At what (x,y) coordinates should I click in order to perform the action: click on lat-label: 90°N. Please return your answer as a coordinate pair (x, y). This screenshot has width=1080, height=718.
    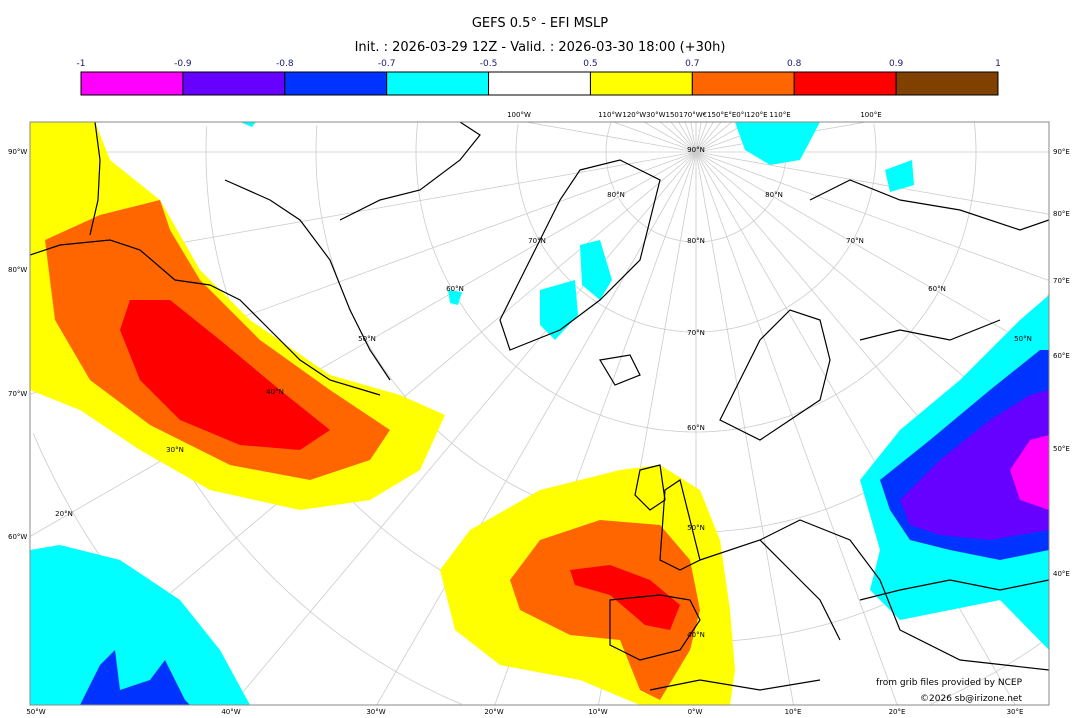
    Looking at the image, I should click on (696, 150).